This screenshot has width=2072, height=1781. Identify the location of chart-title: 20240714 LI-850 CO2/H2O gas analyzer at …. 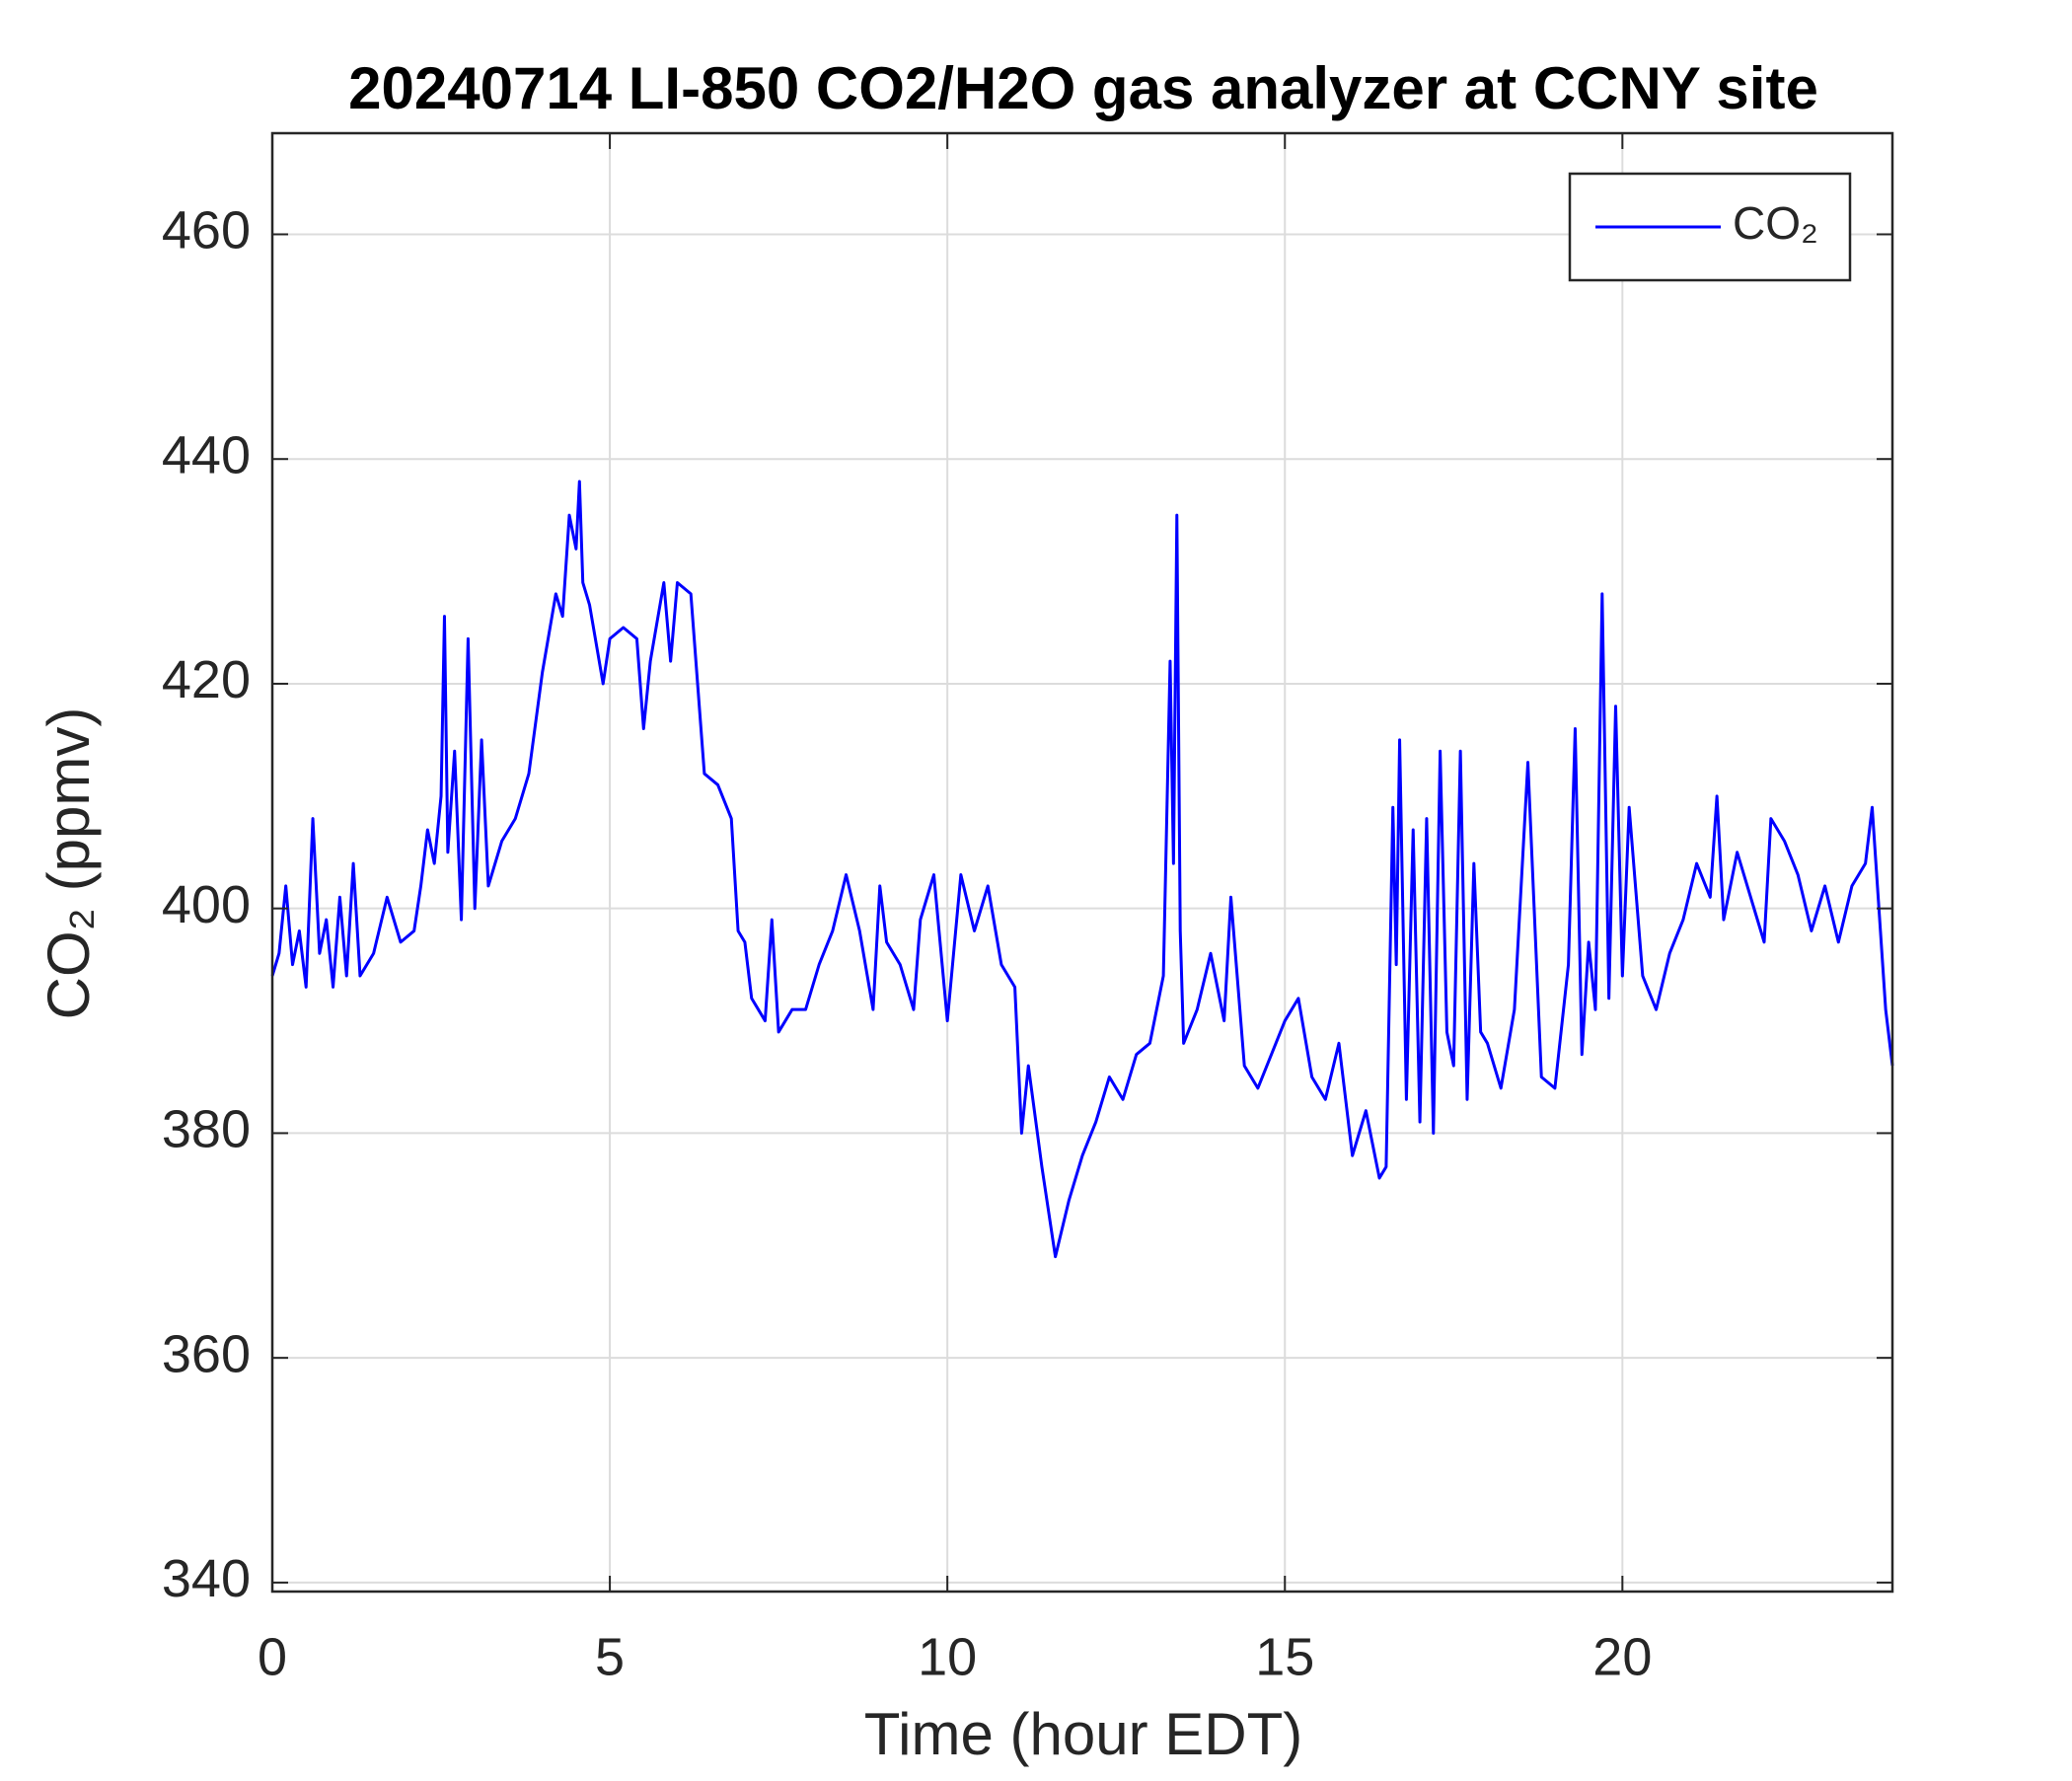
(1083, 88).